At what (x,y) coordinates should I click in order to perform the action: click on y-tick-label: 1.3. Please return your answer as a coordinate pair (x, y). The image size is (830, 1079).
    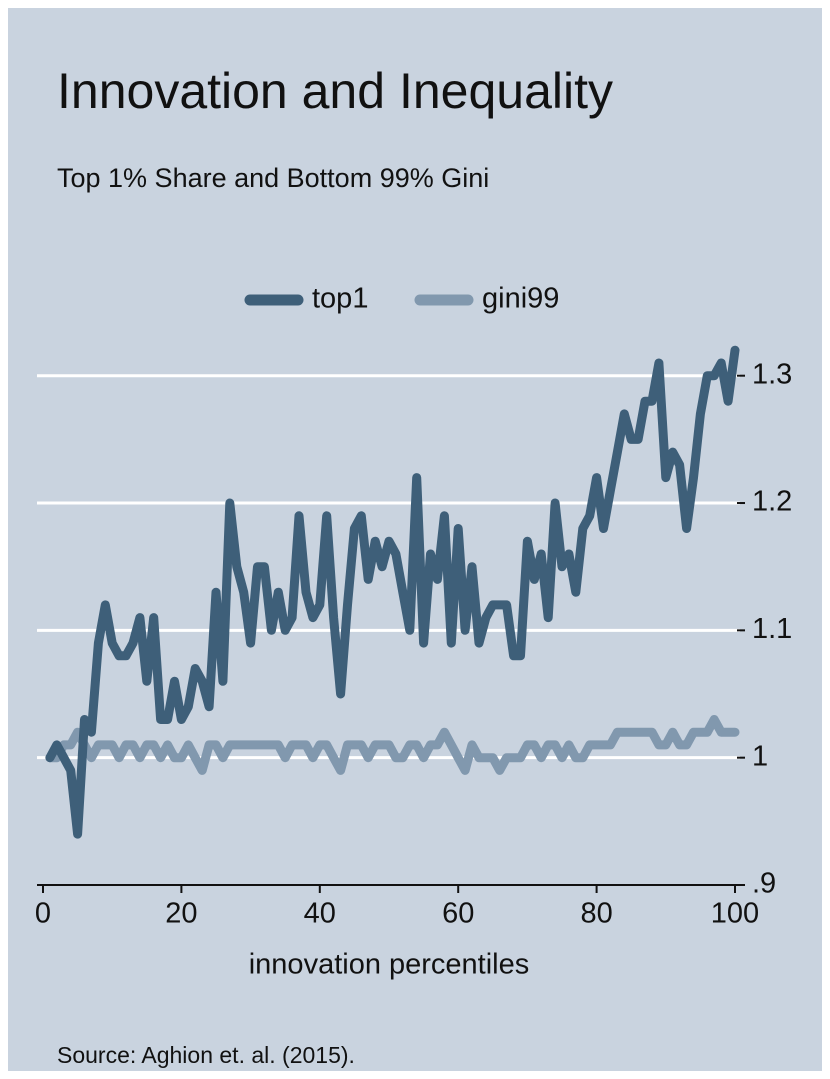
    Looking at the image, I should click on (772, 374).